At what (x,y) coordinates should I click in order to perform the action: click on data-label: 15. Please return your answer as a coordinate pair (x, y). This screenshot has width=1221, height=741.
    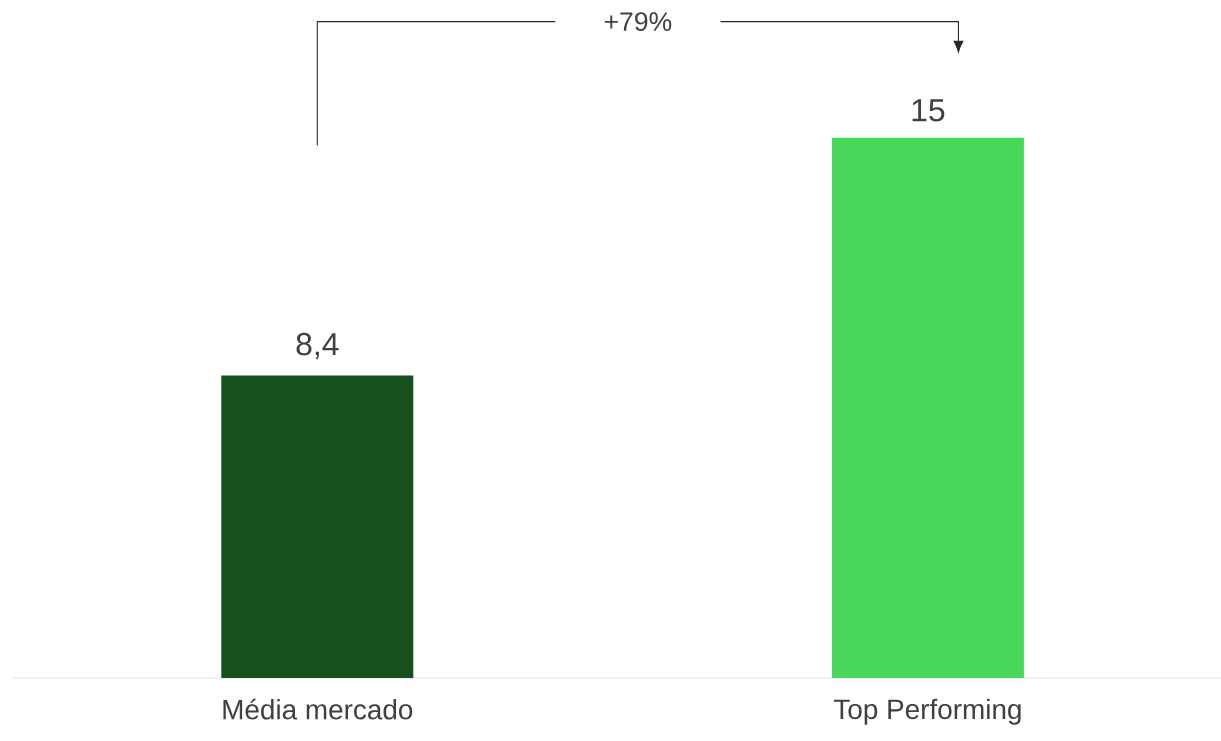
    Looking at the image, I should click on (928, 110).